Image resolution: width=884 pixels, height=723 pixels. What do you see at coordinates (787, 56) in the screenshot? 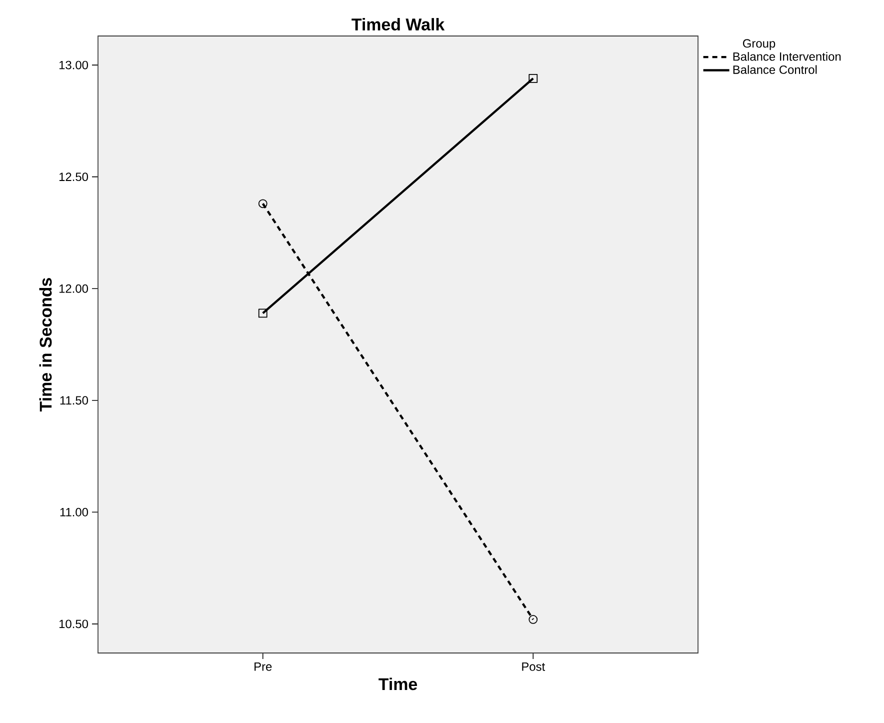
I see `legend-label: Balance Intervention` at bounding box center [787, 56].